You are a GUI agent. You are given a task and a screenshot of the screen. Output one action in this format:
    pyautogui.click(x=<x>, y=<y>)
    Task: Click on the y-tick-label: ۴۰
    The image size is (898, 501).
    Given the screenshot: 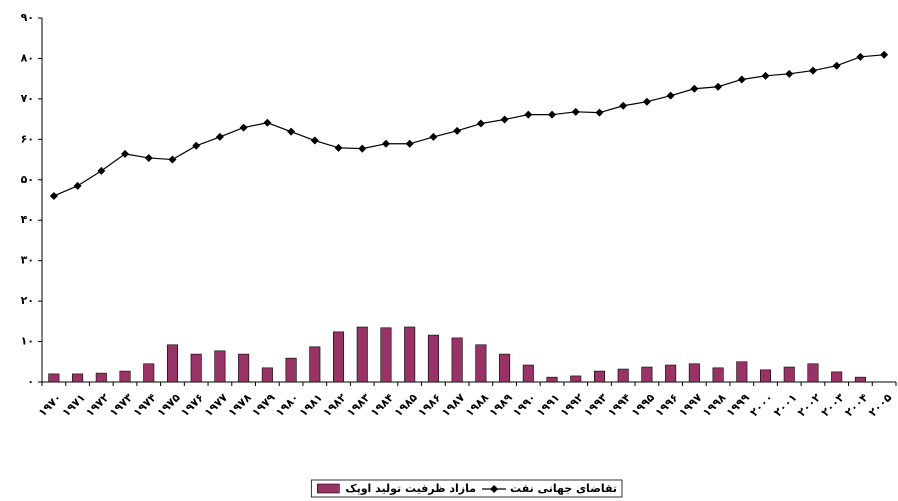 What is the action you would take?
    pyautogui.click(x=27, y=219)
    